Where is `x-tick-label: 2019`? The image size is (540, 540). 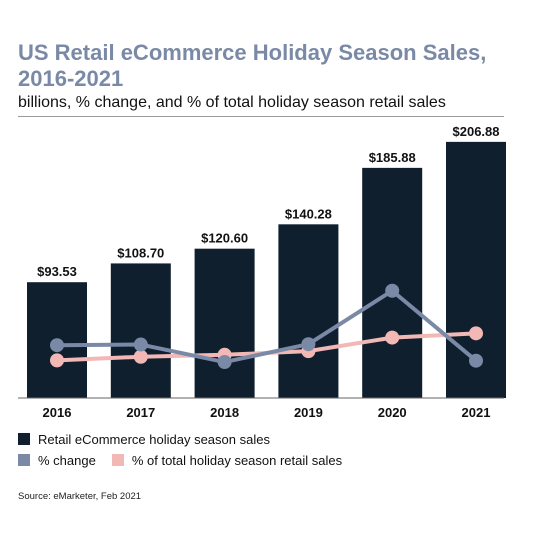 x-tick-label: 2019 is located at coordinates (308, 412).